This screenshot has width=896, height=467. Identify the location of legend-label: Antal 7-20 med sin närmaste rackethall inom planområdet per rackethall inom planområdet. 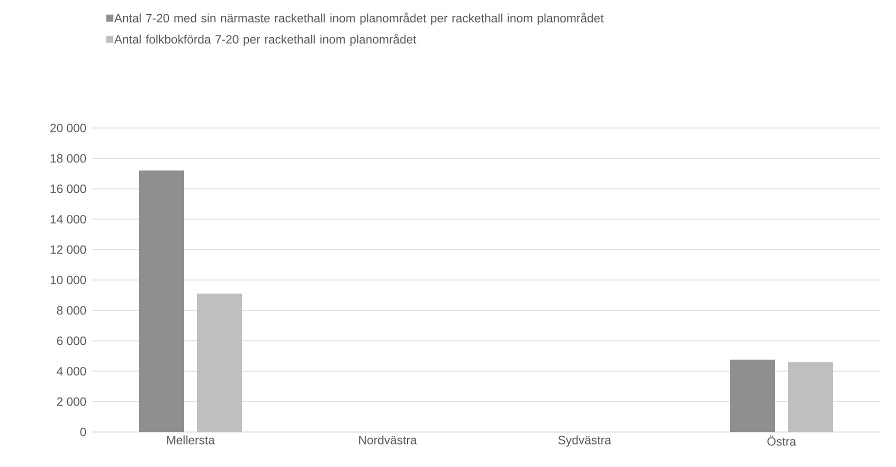
(359, 18).